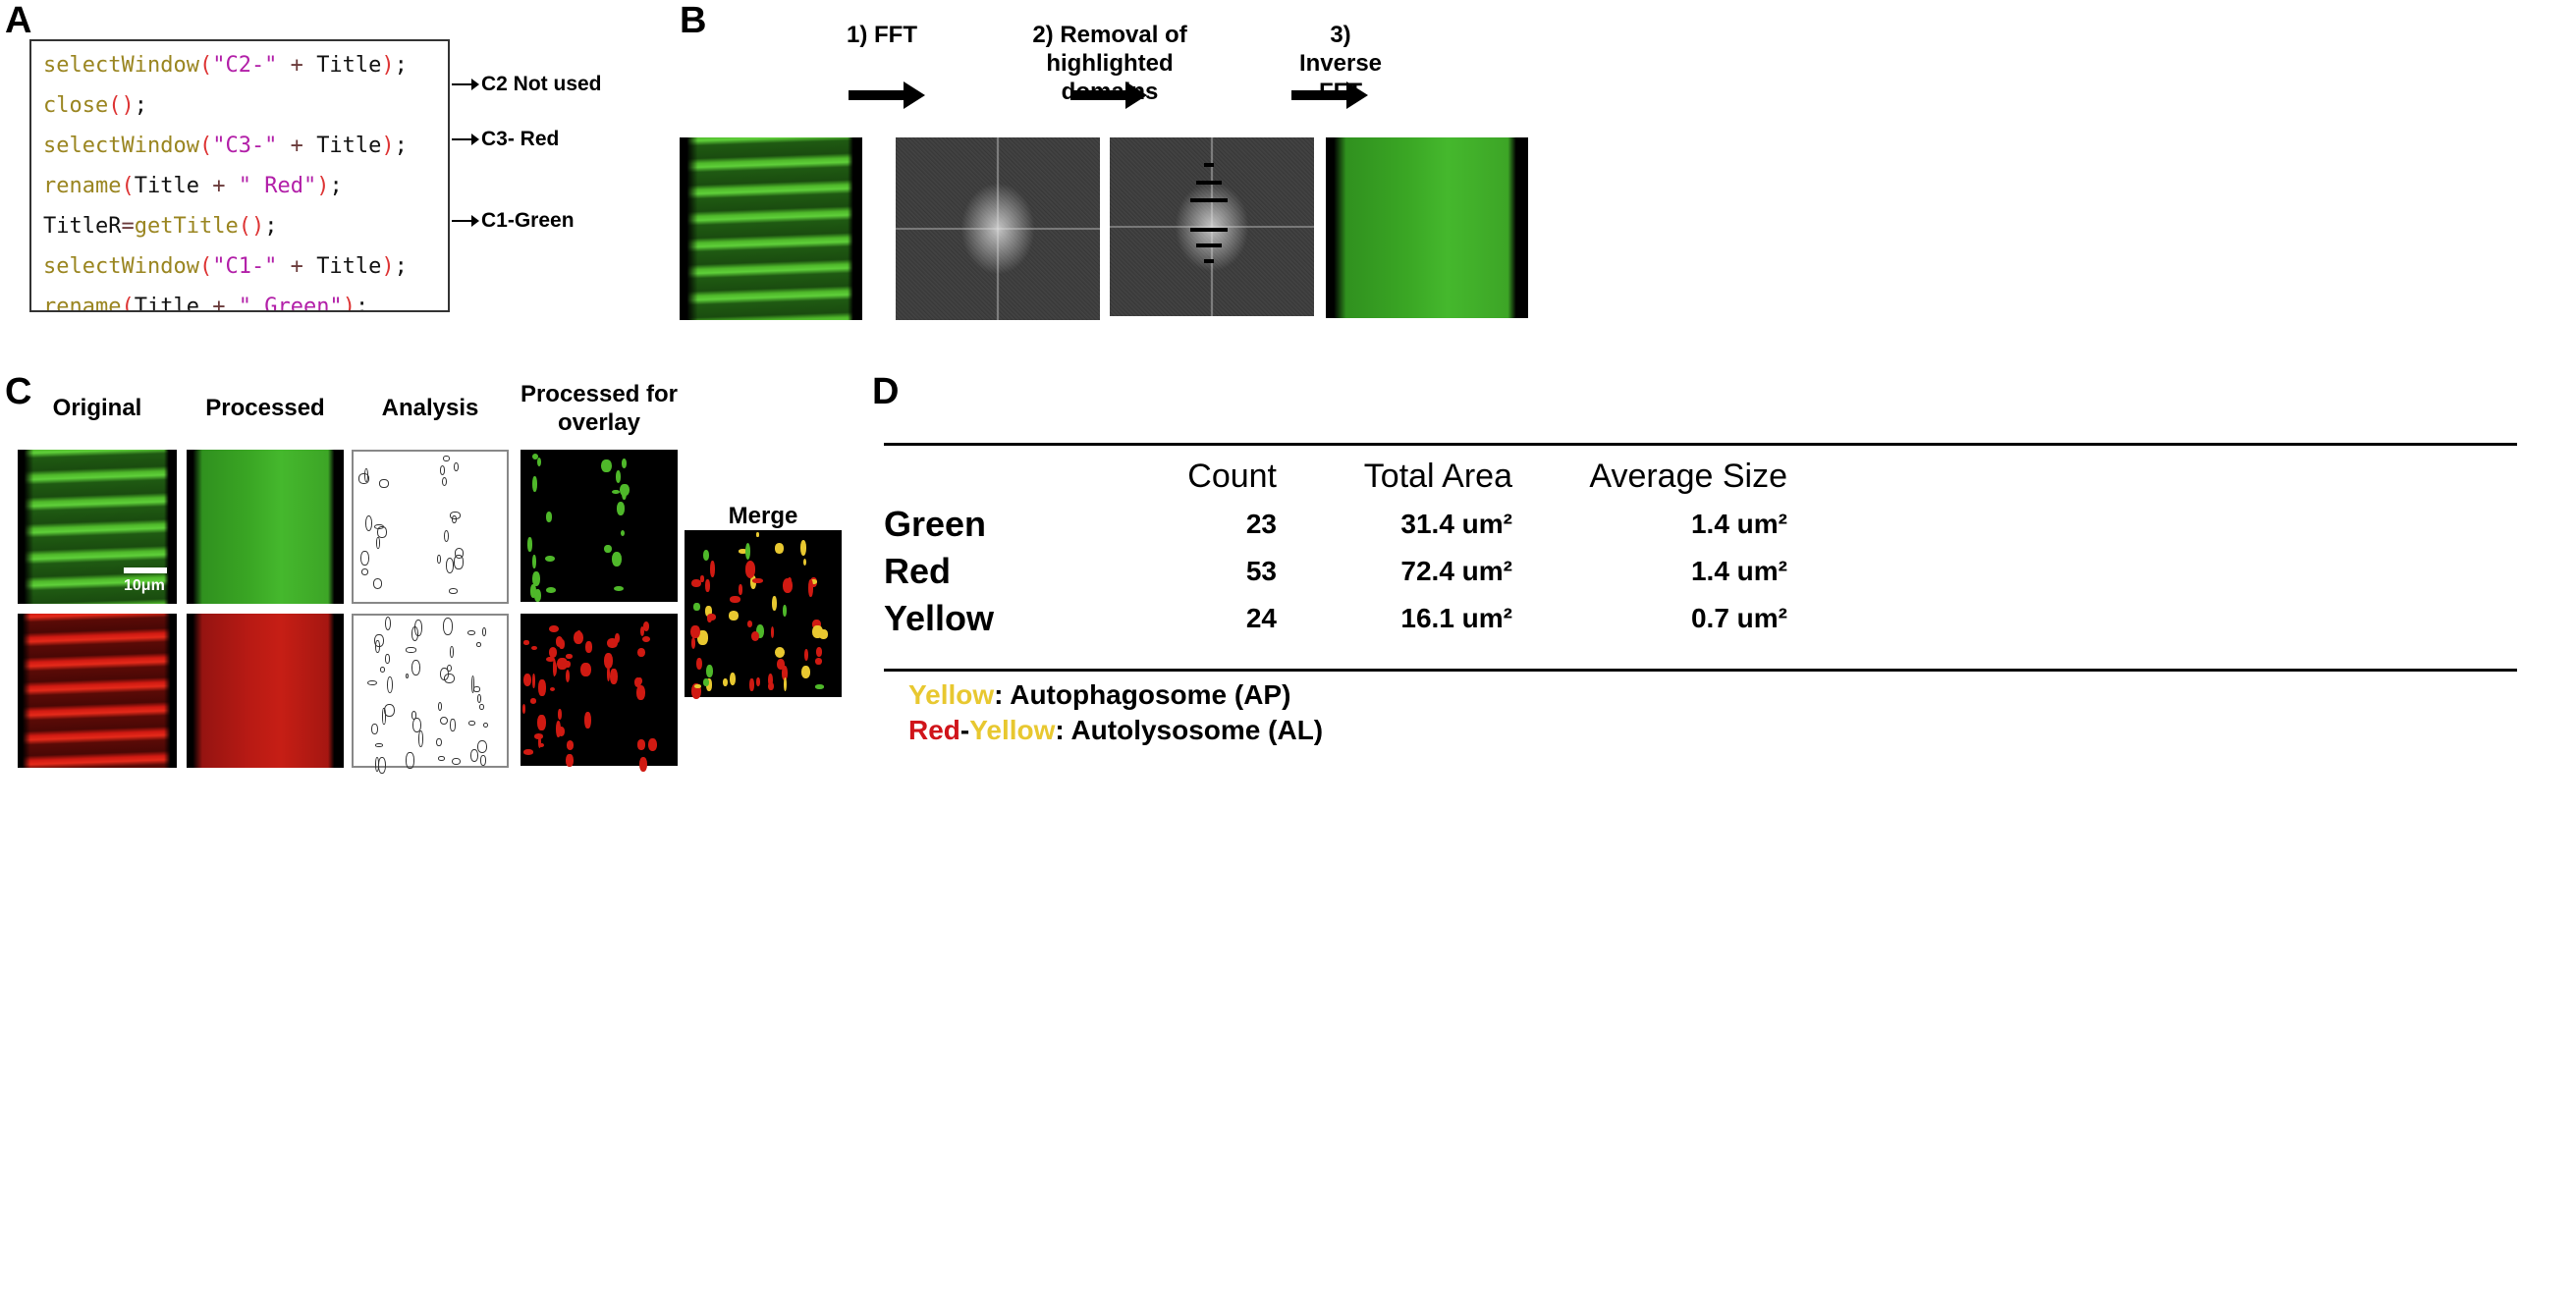  I want to click on code-token: ;, so click(401, 146).